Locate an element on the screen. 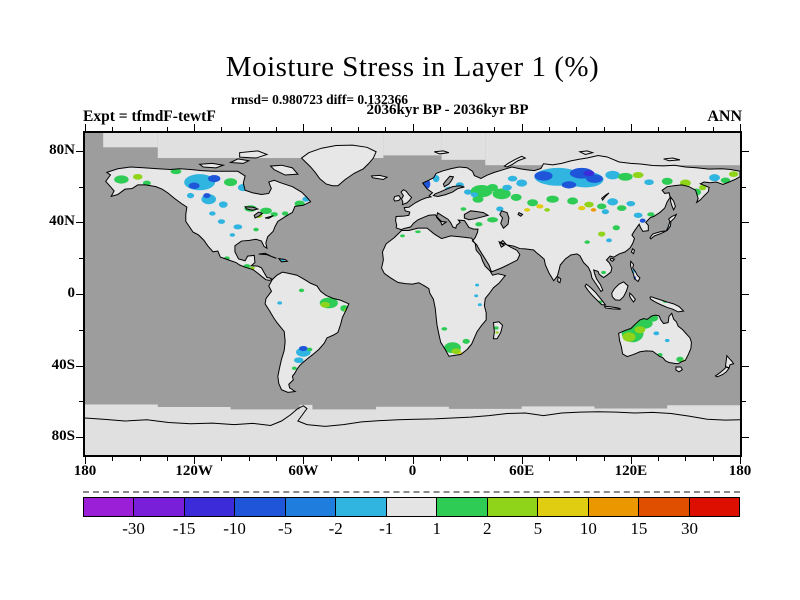  lake-superior is located at coordinates (251, 209).